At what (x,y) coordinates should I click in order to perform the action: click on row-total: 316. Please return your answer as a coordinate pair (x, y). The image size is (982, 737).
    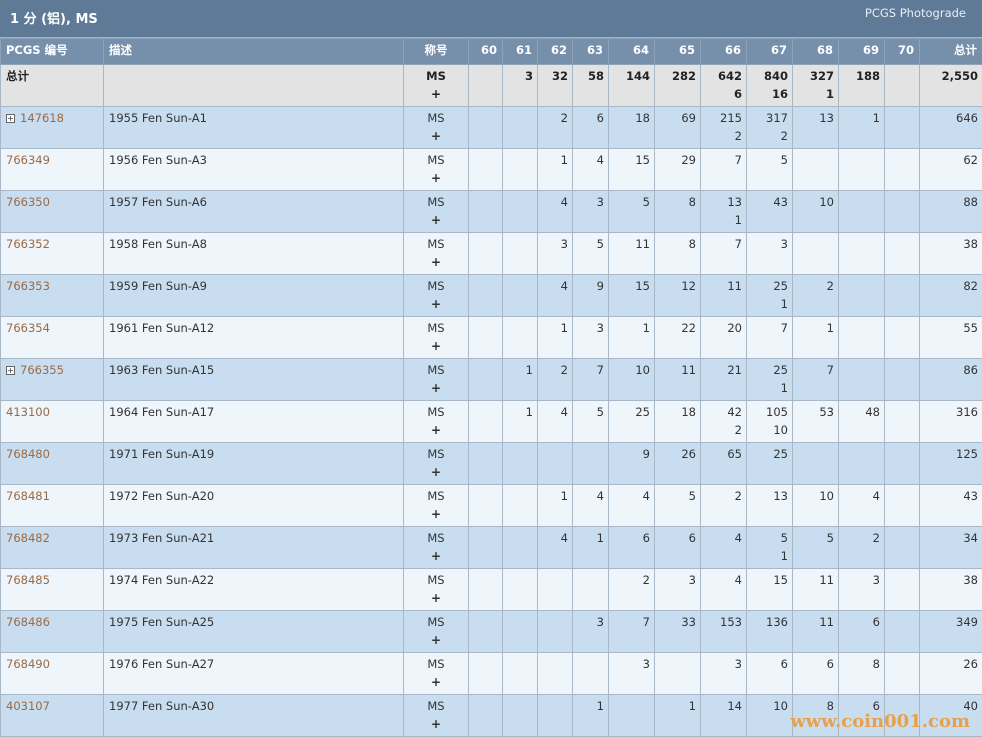
    Looking at the image, I should click on (951, 422).